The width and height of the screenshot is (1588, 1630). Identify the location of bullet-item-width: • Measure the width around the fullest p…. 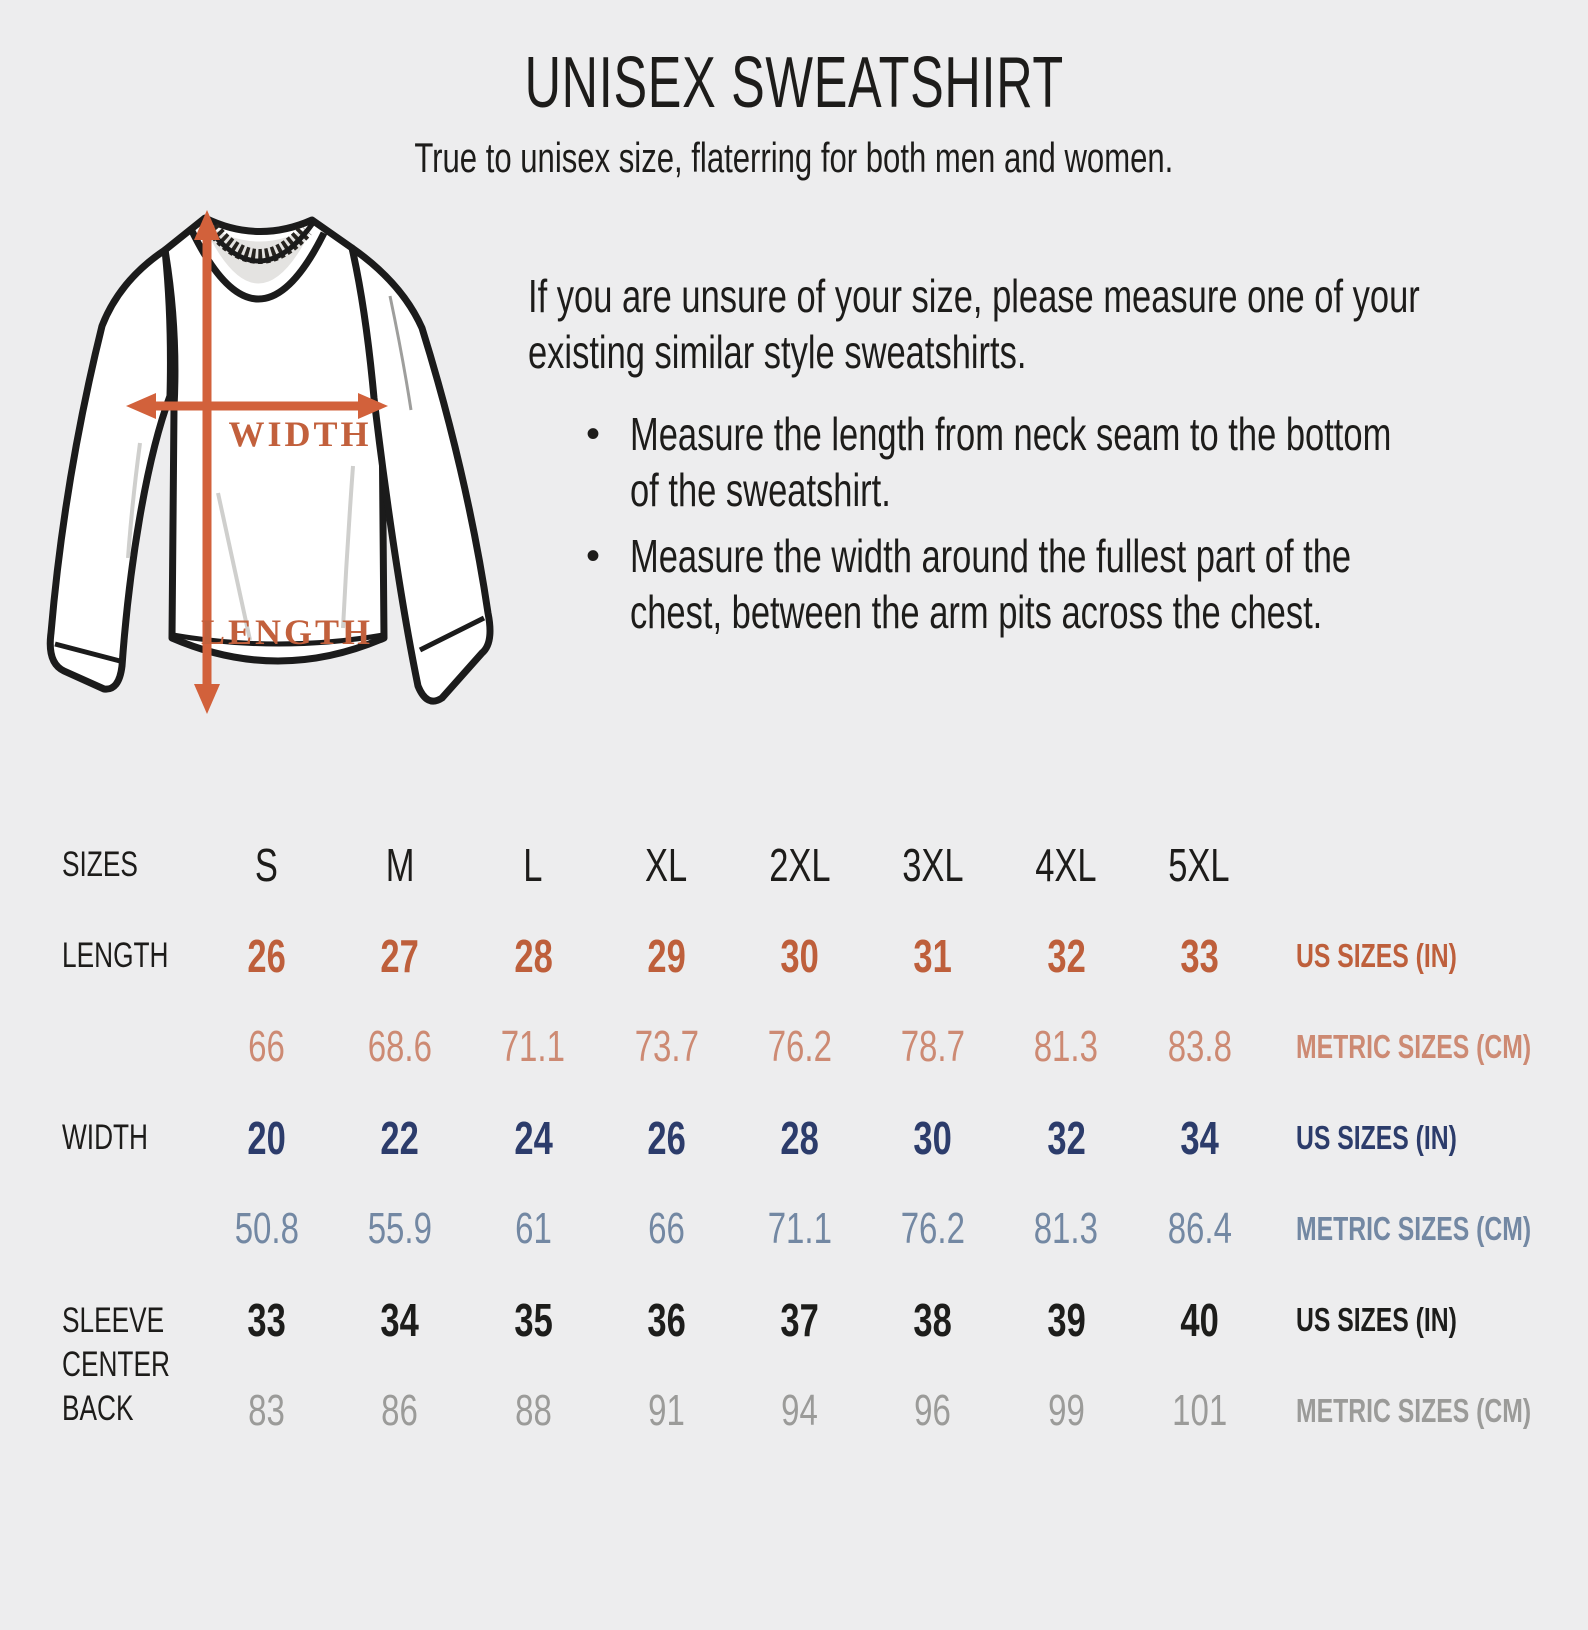
(1058, 584).